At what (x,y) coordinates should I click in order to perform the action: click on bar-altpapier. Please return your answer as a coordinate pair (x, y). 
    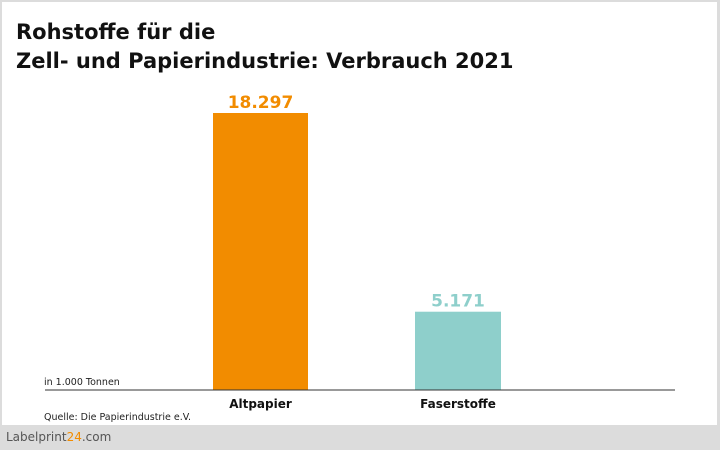
    Looking at the image, I should click on (260, 251).